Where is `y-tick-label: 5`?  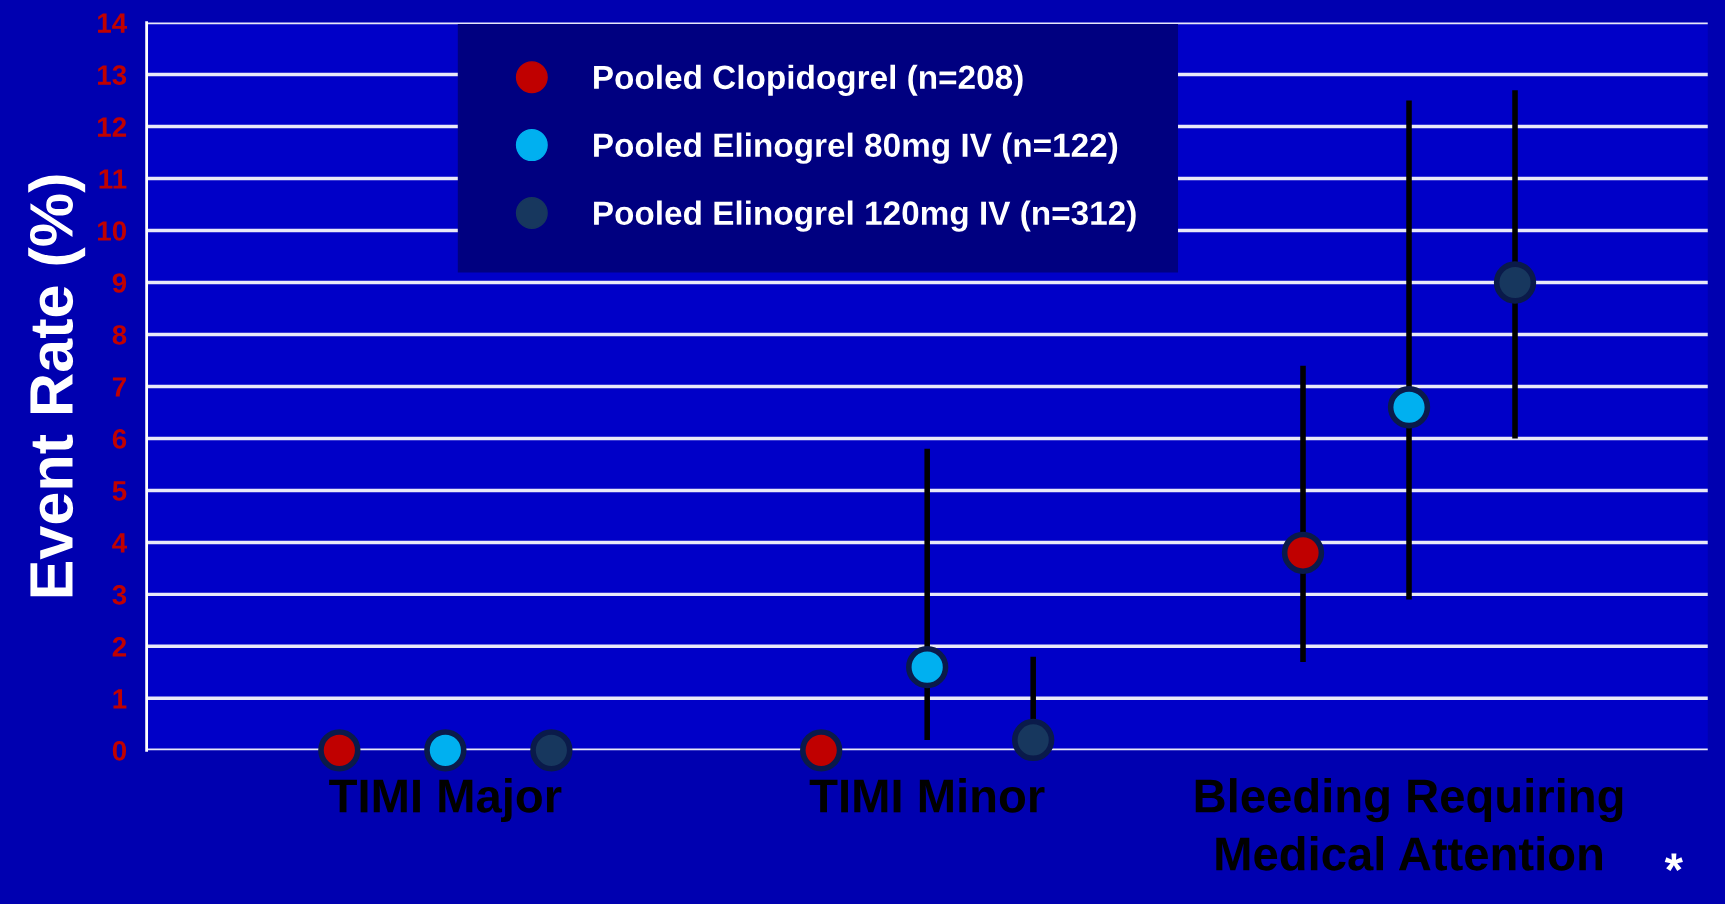 y-tick-label: 5 is located at coordinates (119, 491).